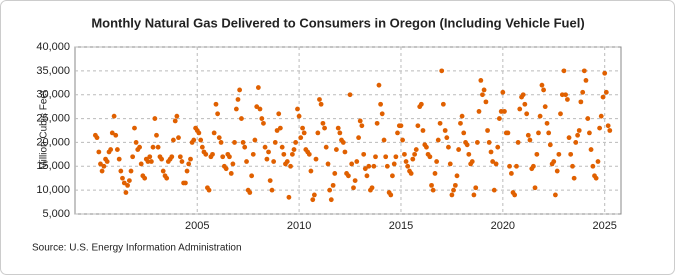 The width and height of the screenshot is (675, 275). What do you see at coordinates (56, 214) in the screenshot?
I see `y-tick-label: 5,000` at bounding box center [56, 214].